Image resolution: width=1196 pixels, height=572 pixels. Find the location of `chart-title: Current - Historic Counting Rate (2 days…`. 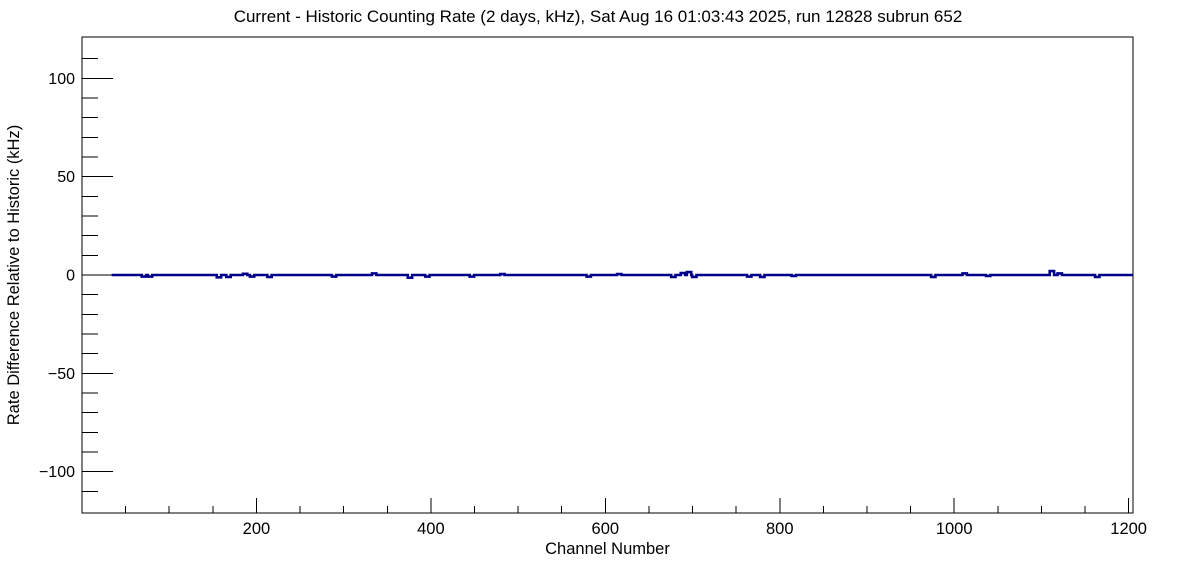

chart-title: Current - Historic Counting Rate (2 days… is located at coordinates (598, 16).